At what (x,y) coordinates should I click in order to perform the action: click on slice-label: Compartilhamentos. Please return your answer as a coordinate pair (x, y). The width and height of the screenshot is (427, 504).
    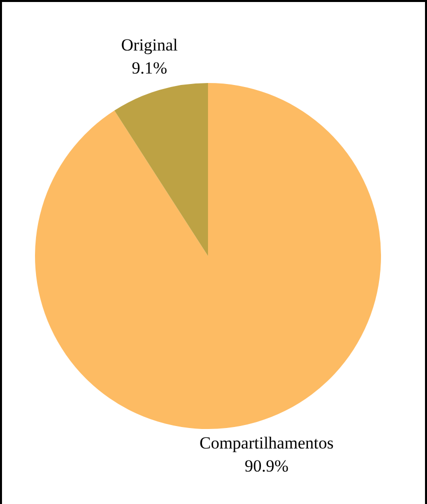
    Looking at the image, I should click on (267, 443).